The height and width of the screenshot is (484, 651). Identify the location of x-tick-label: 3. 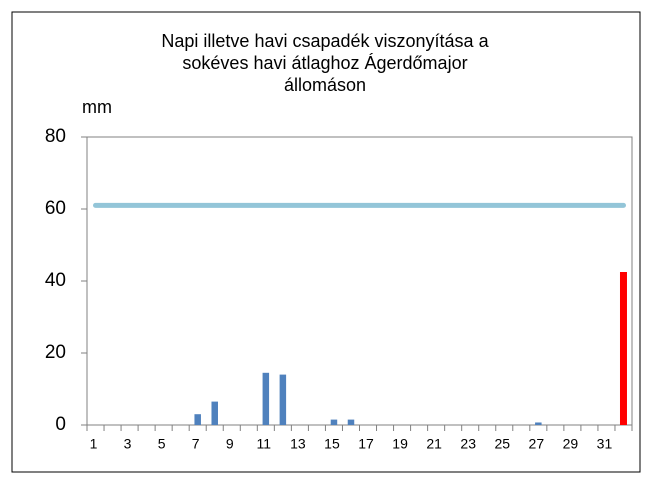
(128, 444).